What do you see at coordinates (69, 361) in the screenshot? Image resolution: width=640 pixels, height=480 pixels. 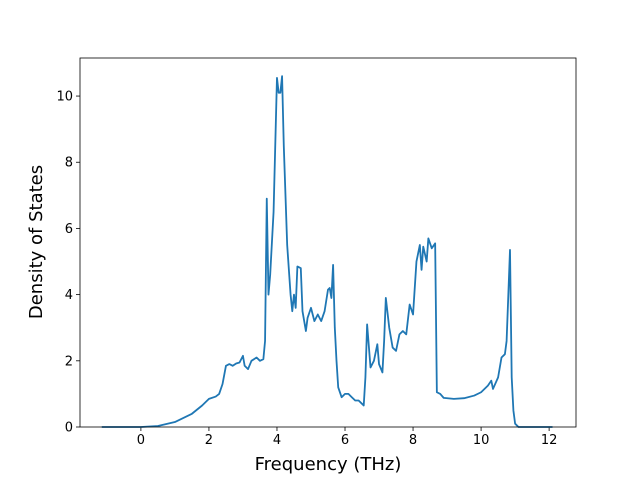 I see `y-tick-label: 2` at bounding box center [69, 361].